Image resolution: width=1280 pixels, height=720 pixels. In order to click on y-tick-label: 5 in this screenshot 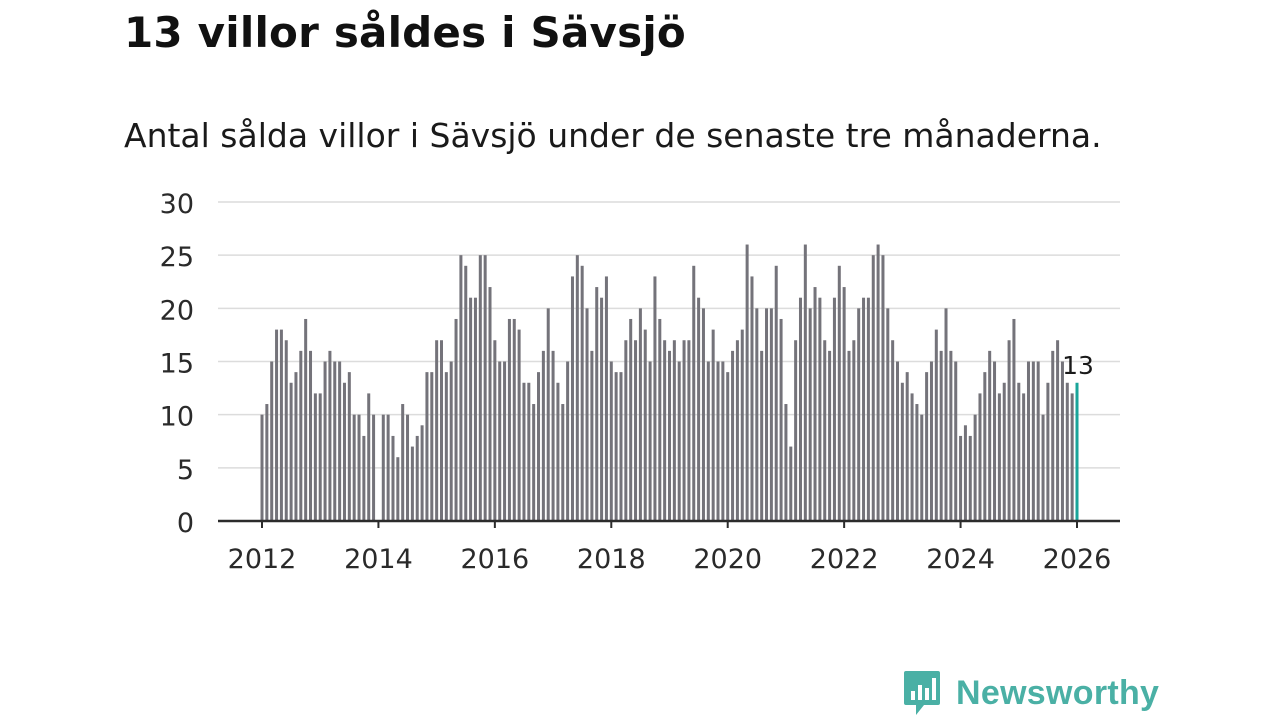, I will do `click(185, 470)`.